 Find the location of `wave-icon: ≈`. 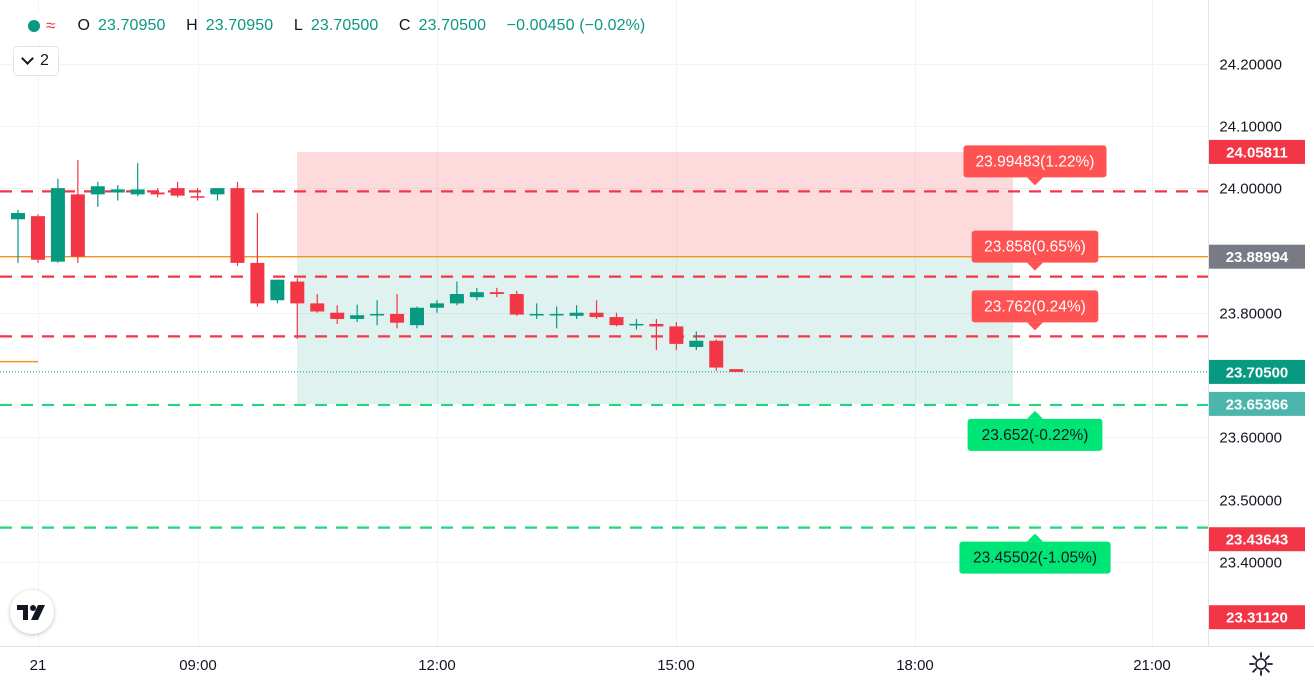

wave-icon: ≈ is located at coordinates (51, 25).